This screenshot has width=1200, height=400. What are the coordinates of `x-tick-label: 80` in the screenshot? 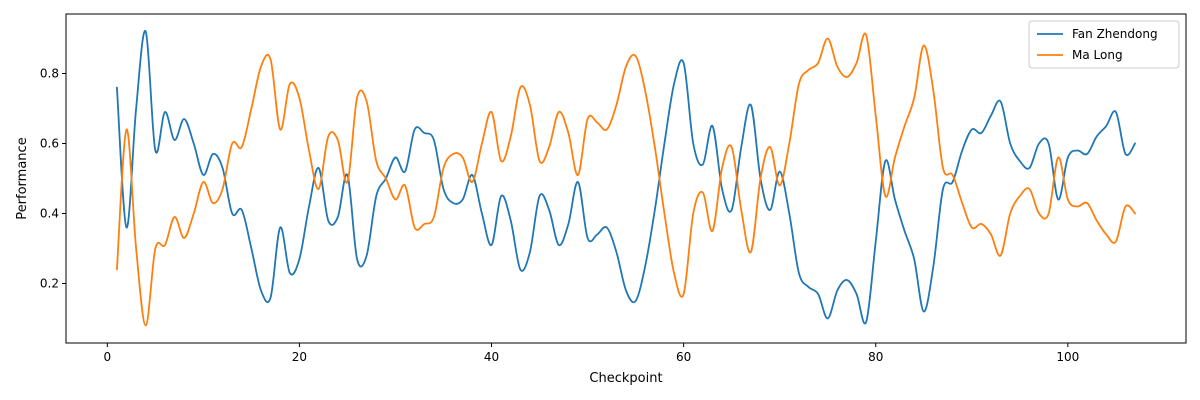 It's located at (875, 357).